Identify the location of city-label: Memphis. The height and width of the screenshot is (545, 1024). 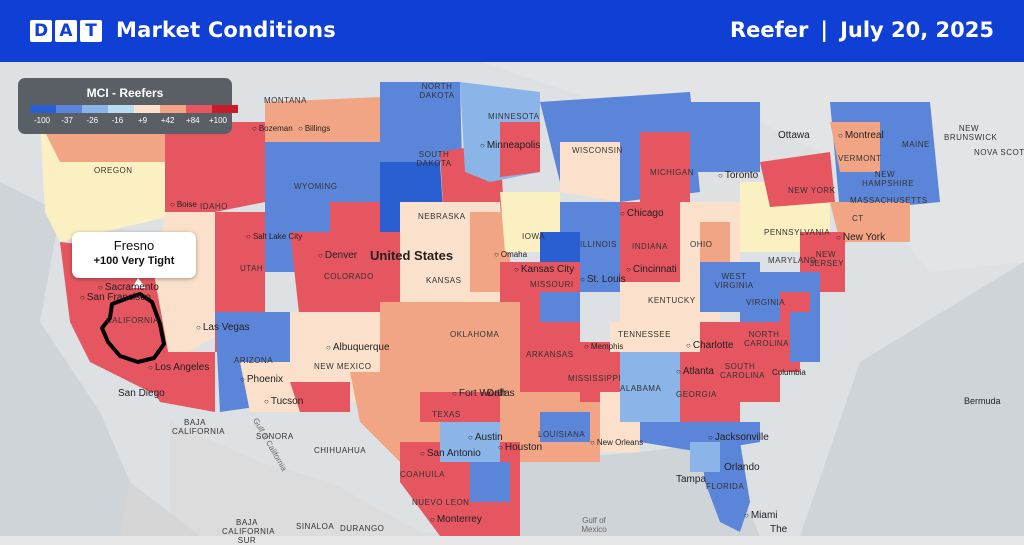
(603, 346).